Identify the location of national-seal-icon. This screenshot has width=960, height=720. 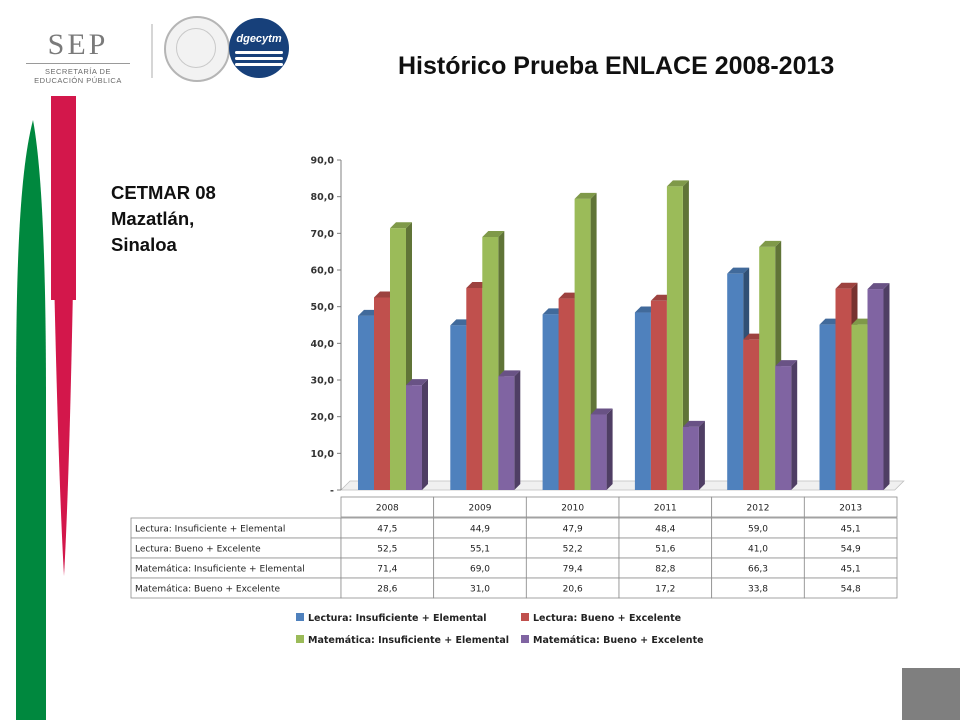
(197, 49).